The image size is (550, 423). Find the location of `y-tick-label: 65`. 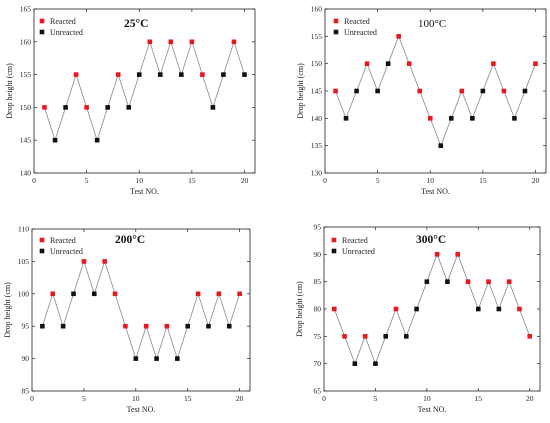

y-tick-label: 65 is located at coordinates (318, 391).